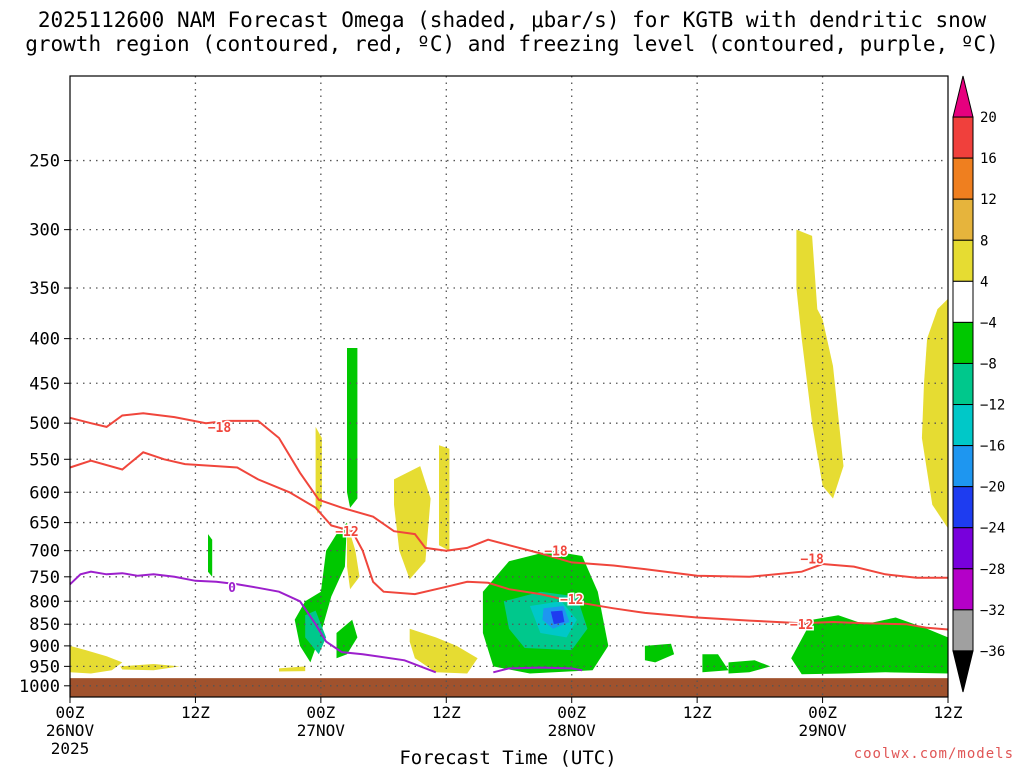 The image size is (1024, 768). I want to click on colorbar-label: −20, so click(992, 488).